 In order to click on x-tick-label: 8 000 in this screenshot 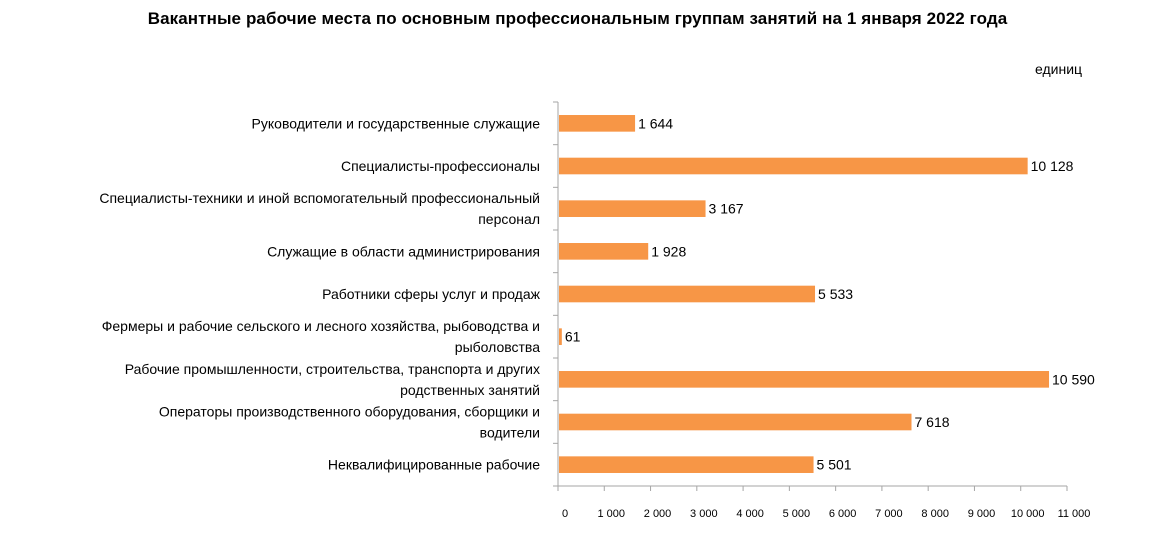, I will do `click(935, 514)`.